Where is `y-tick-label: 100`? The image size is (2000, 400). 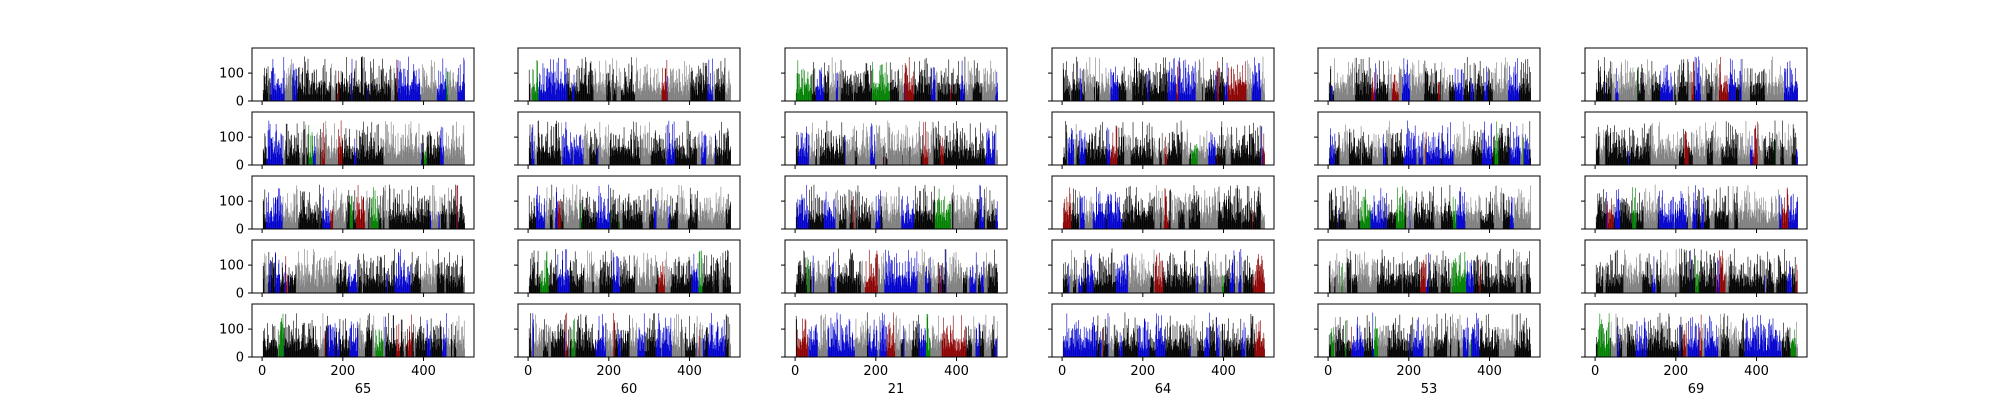 y-tick-label: 100 is located at coordinates (231, 330).